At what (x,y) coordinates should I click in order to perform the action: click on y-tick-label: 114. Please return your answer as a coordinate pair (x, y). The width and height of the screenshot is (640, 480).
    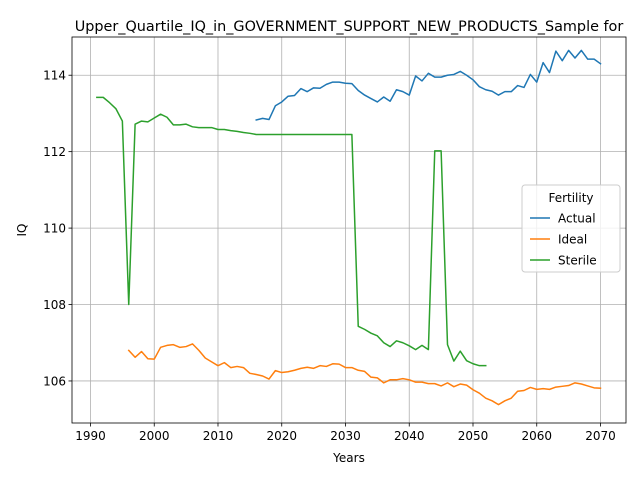
    Looking at the image, I should click on (54, 76).